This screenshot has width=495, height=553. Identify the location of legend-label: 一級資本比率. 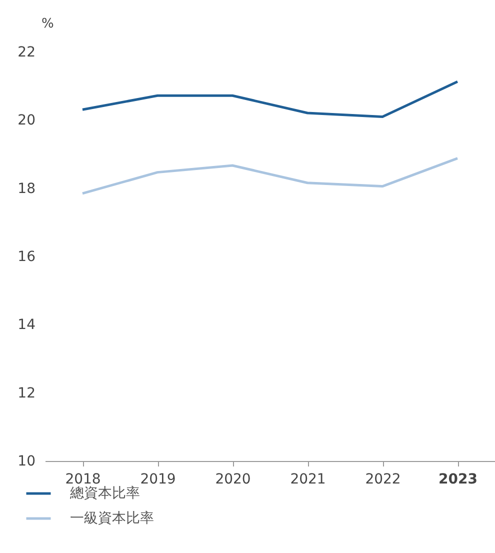
(112, 518).